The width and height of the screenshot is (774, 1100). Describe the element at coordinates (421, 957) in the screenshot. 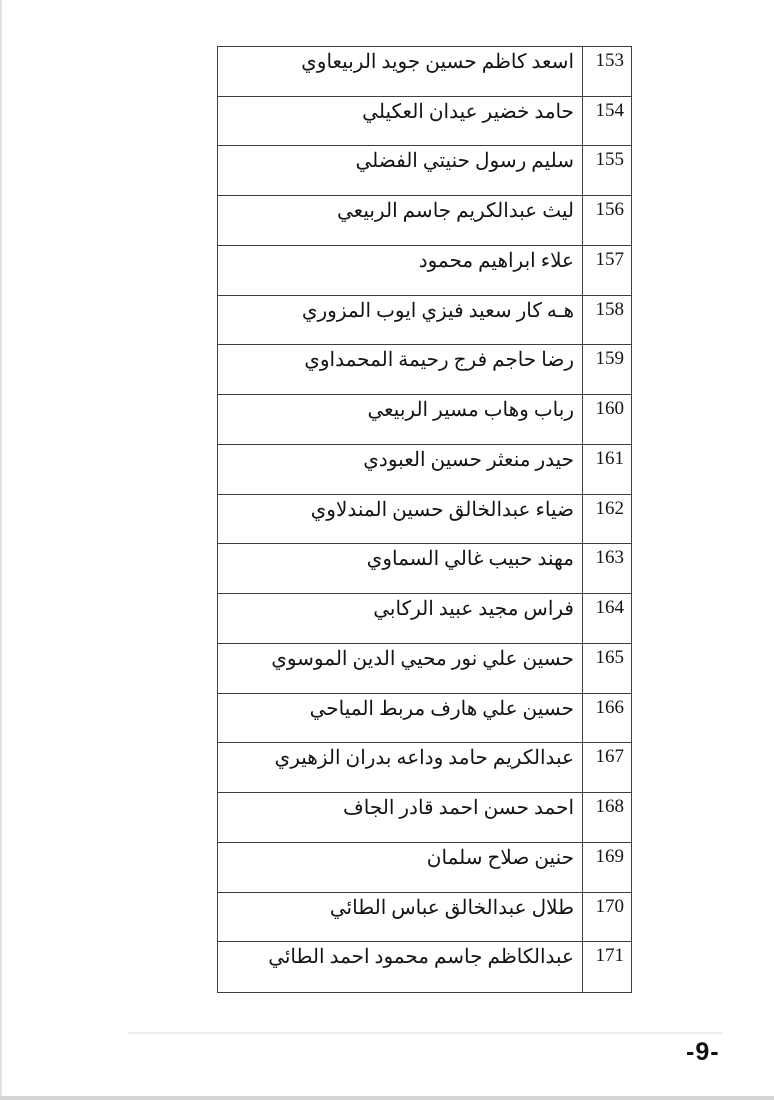

I see `person-name-cell: عبدالكاظم جاسم محمود احمد الطائي` at that location.